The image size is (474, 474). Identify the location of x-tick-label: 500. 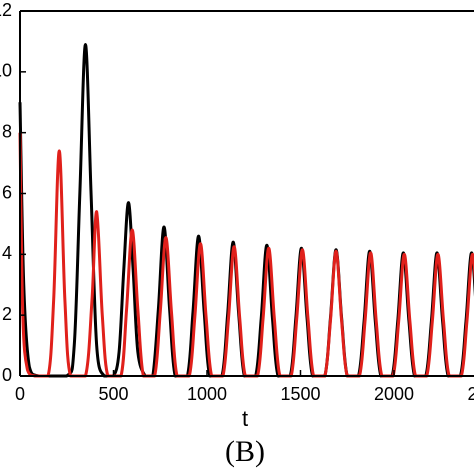
(113, 394).